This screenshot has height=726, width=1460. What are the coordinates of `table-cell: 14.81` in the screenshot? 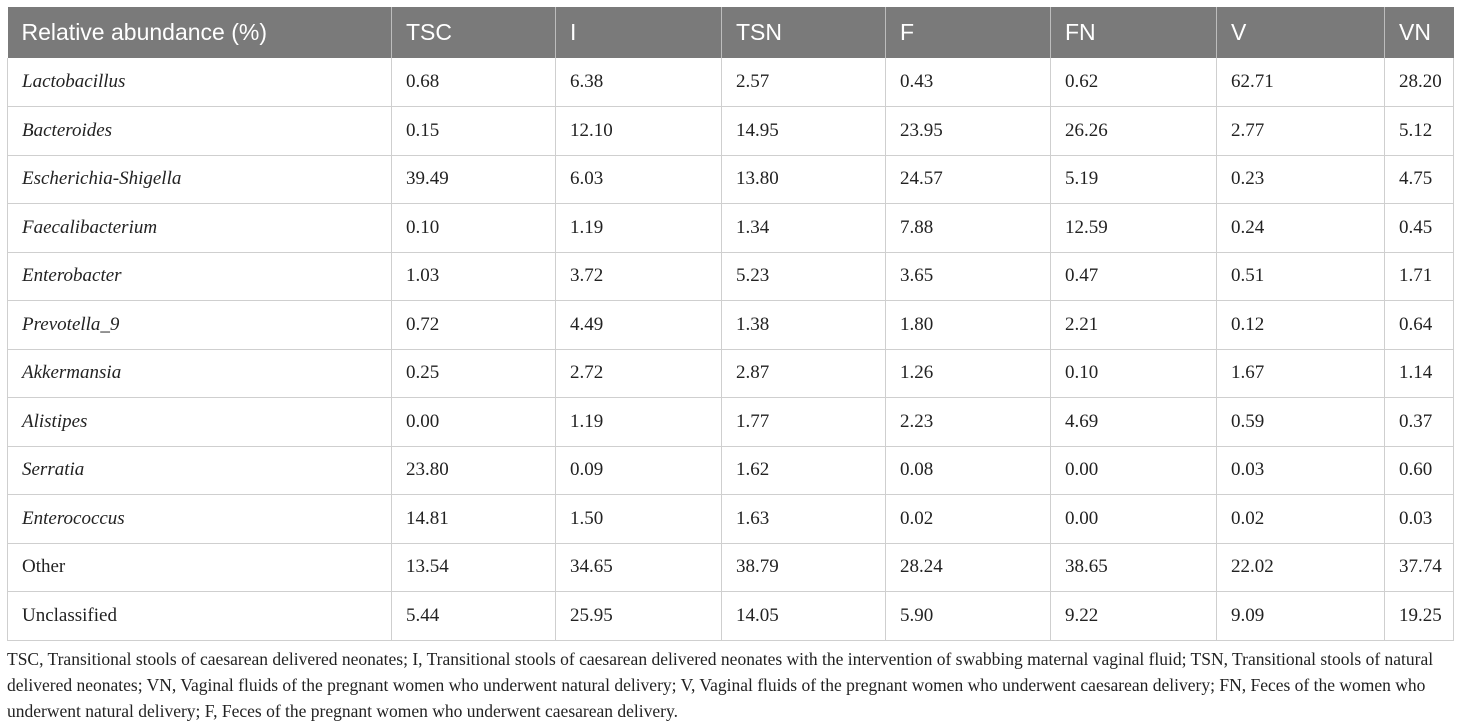 It's located at (473, 519).